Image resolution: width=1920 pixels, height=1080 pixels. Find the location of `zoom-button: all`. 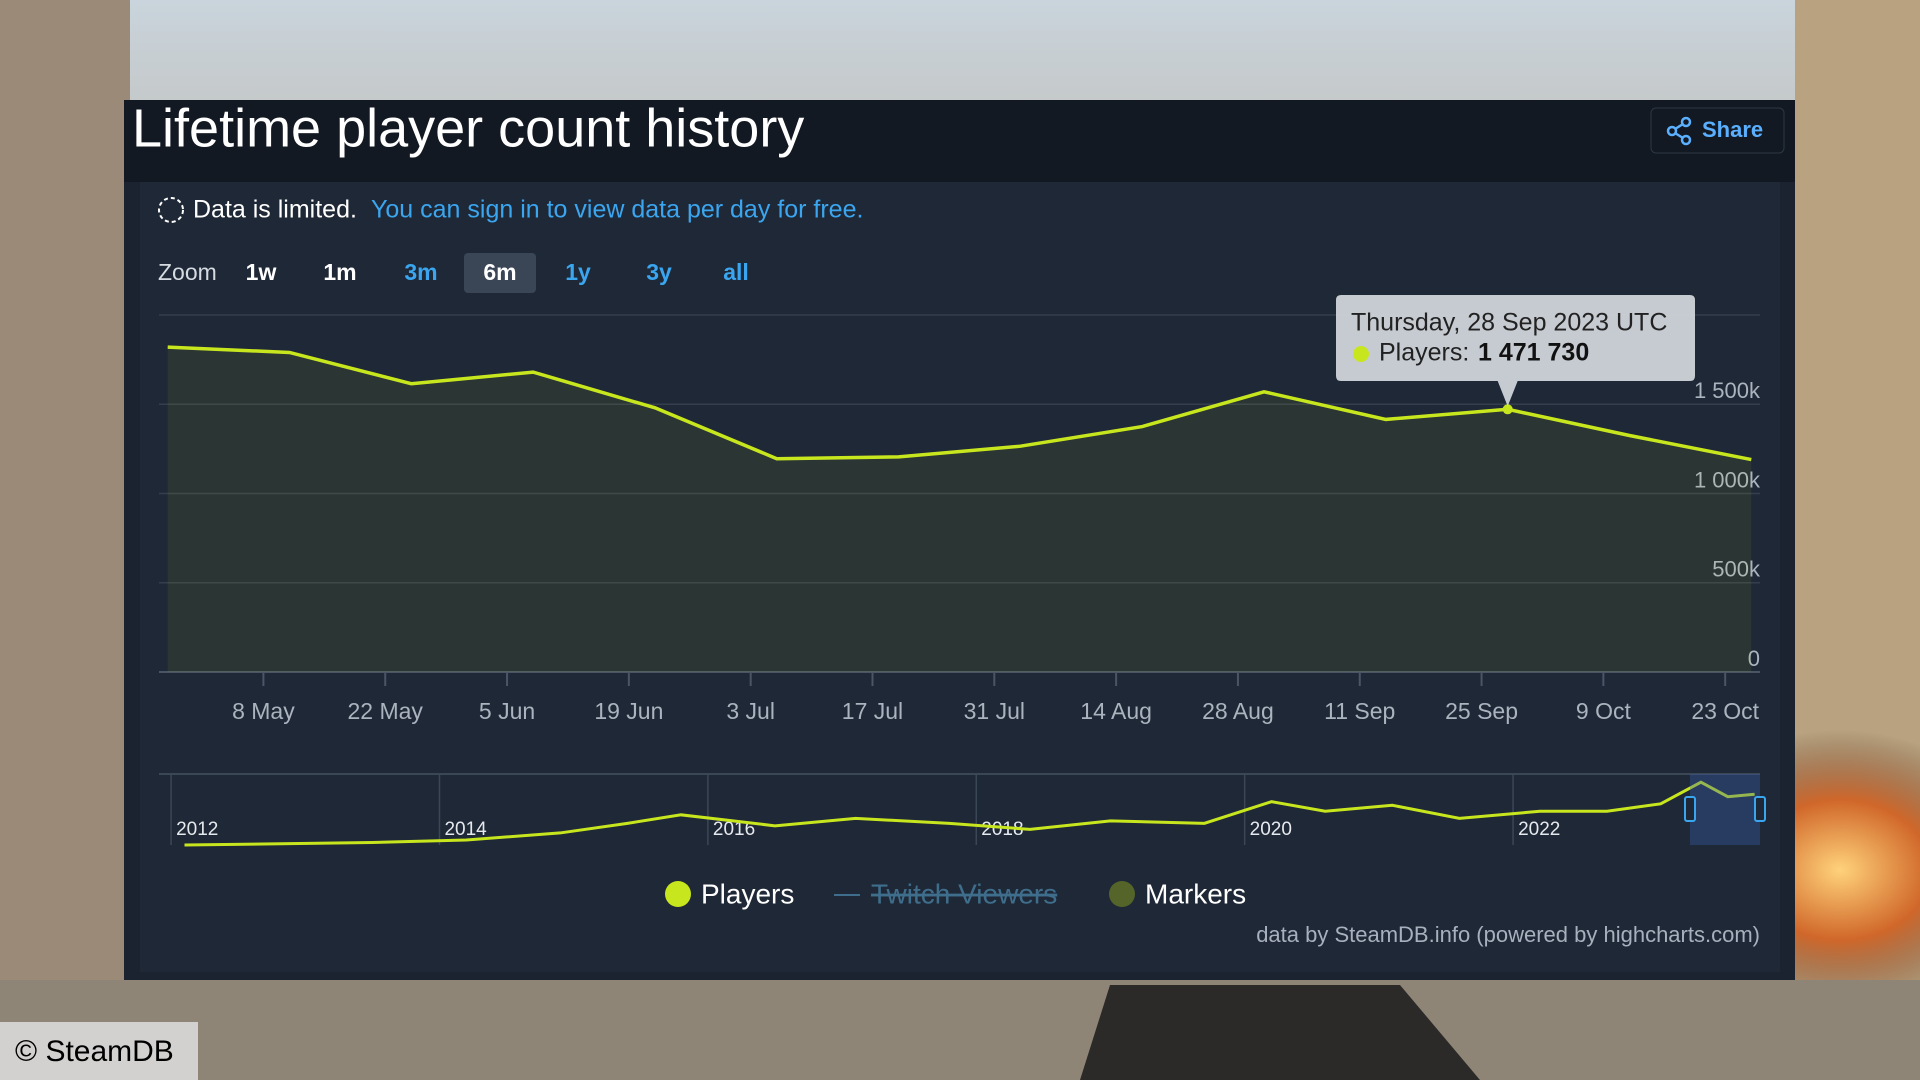

zoom-button: all is located at coordinates (736, 272).